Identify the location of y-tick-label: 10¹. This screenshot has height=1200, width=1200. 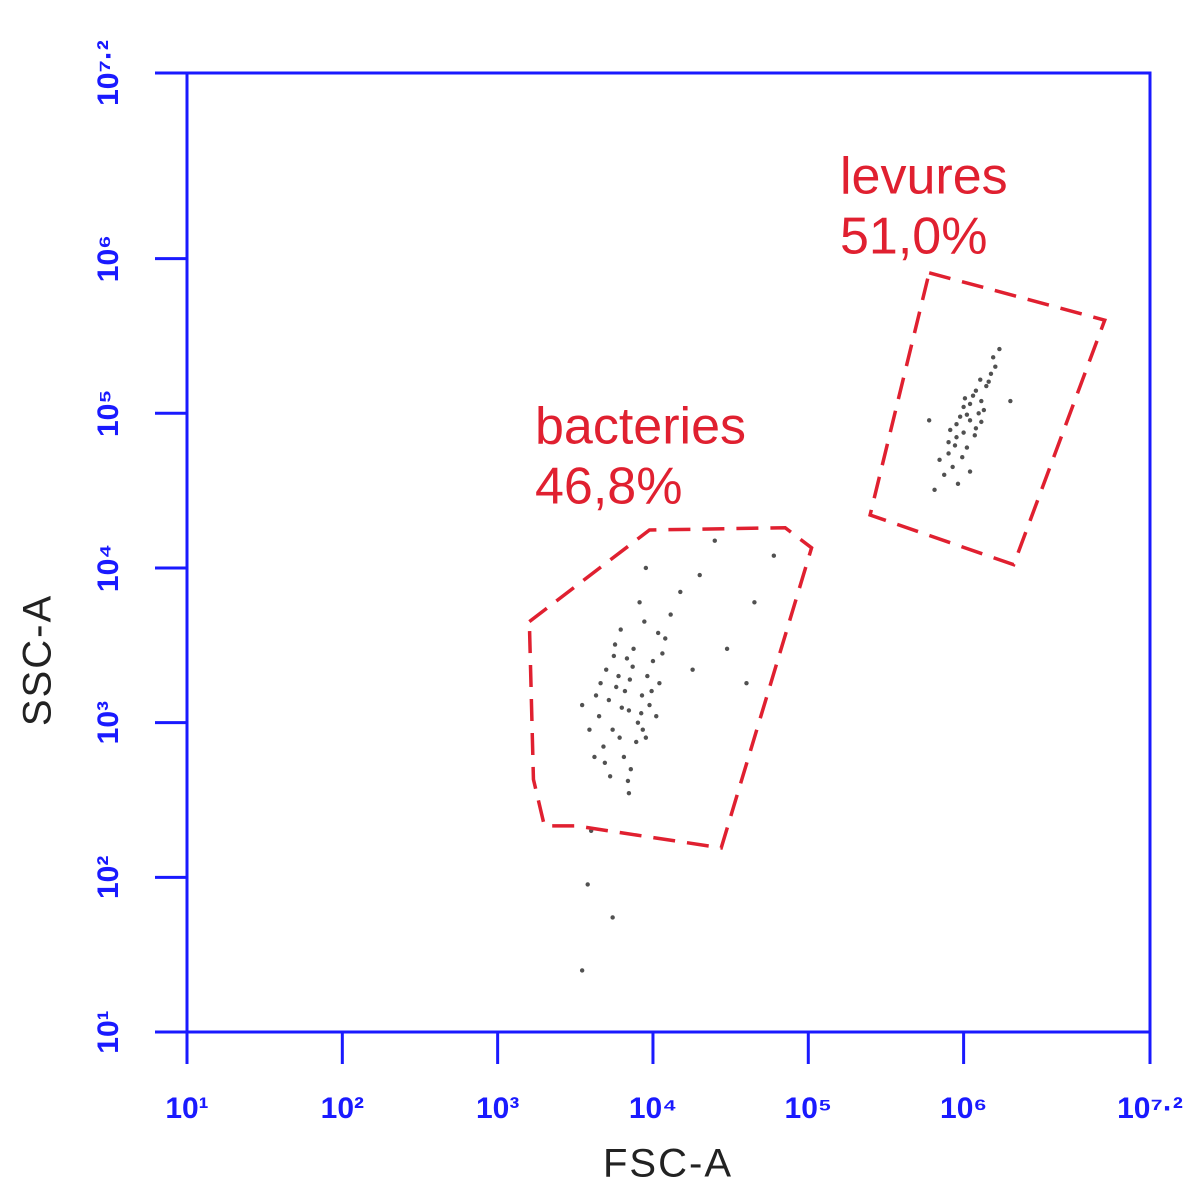
(108, 1031).